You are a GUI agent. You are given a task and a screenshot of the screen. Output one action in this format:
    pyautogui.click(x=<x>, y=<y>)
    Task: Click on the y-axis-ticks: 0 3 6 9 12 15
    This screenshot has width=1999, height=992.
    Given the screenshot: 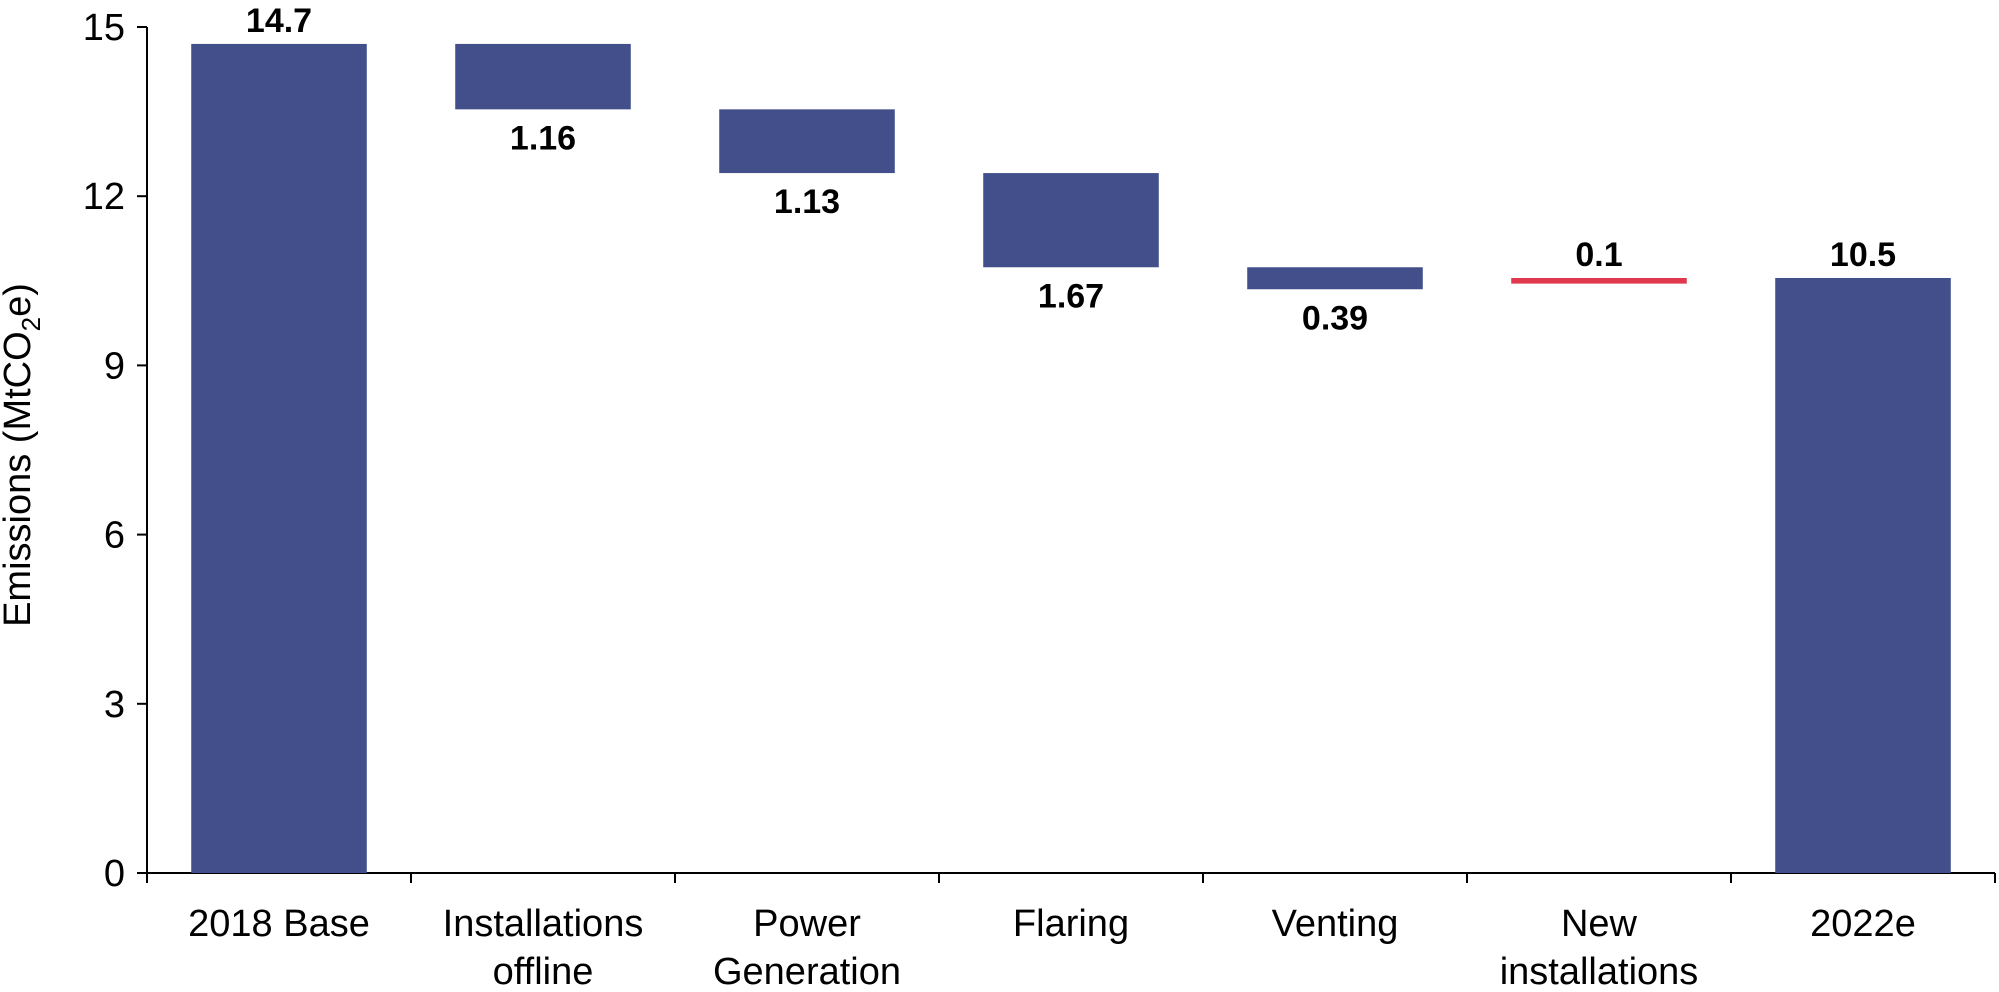 What is the action you would take?
    pyautogui.click(x=115, y=451)
    